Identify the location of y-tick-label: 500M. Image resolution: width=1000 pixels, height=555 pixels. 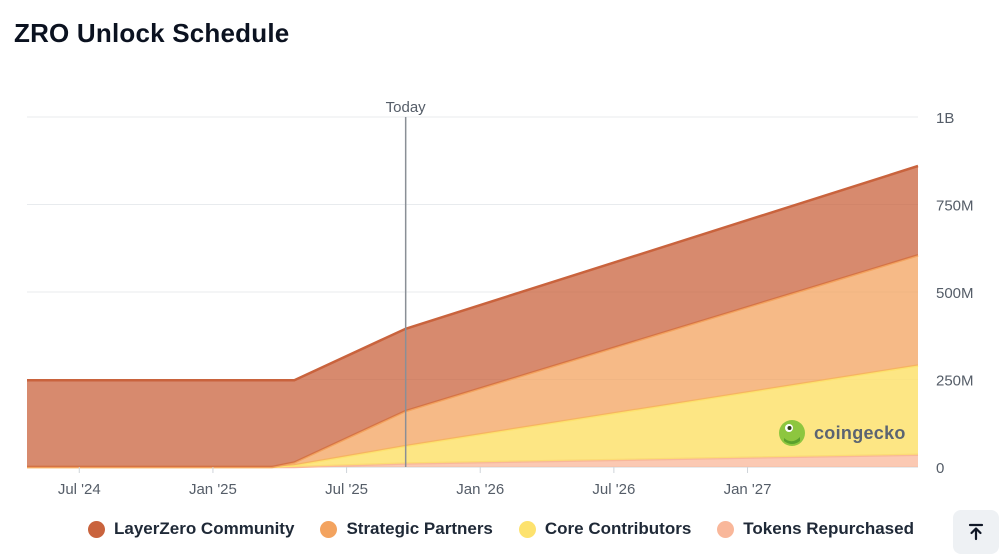
(955, 293).